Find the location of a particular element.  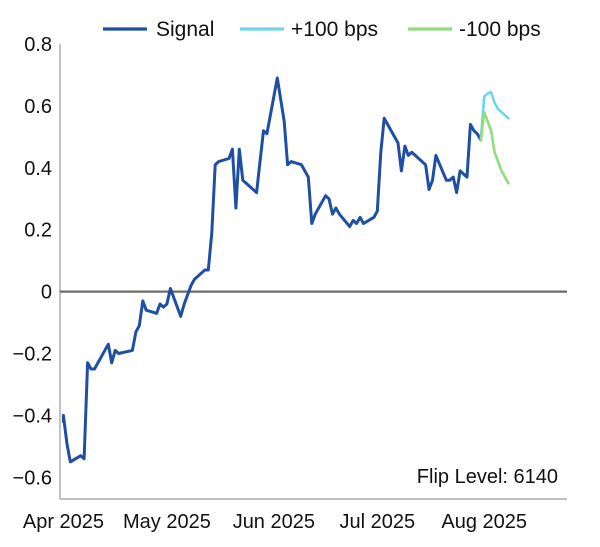

y-tick-label: 0.2 is located at coordinates (38, 231).